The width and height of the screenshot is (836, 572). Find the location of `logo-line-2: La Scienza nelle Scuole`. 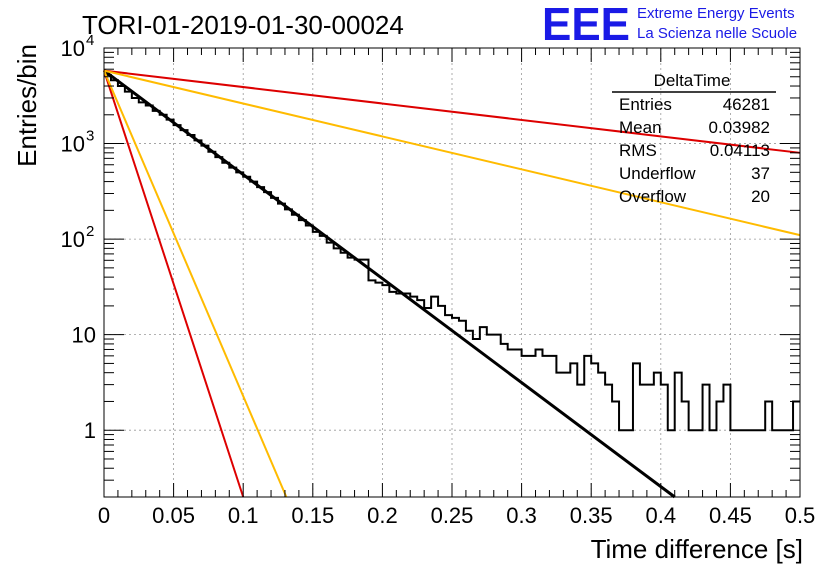

logo-line-2: La Scienza nelle Scuole is located at coordinates (717, 33).